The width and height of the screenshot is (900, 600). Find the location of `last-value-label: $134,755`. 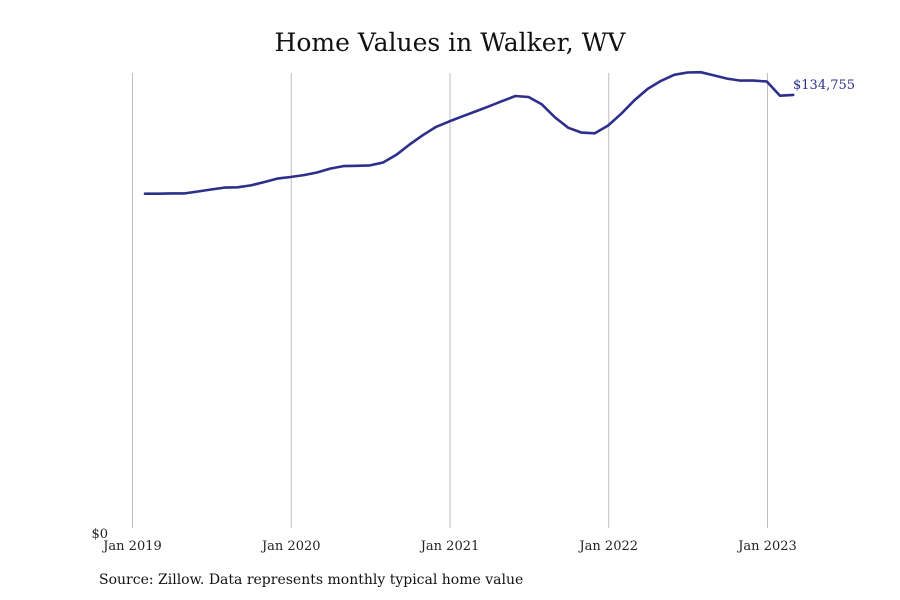

last-value-label: $134,755 is located at coordinates (824, 85).